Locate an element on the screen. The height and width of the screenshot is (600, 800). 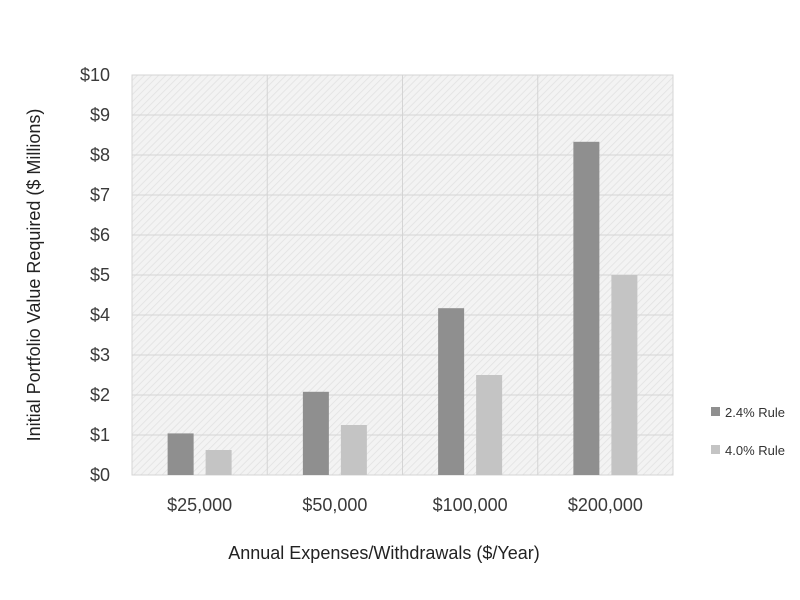
legend: 2.4% Rule 4.0% Rule is located at coordinates (748, 431).